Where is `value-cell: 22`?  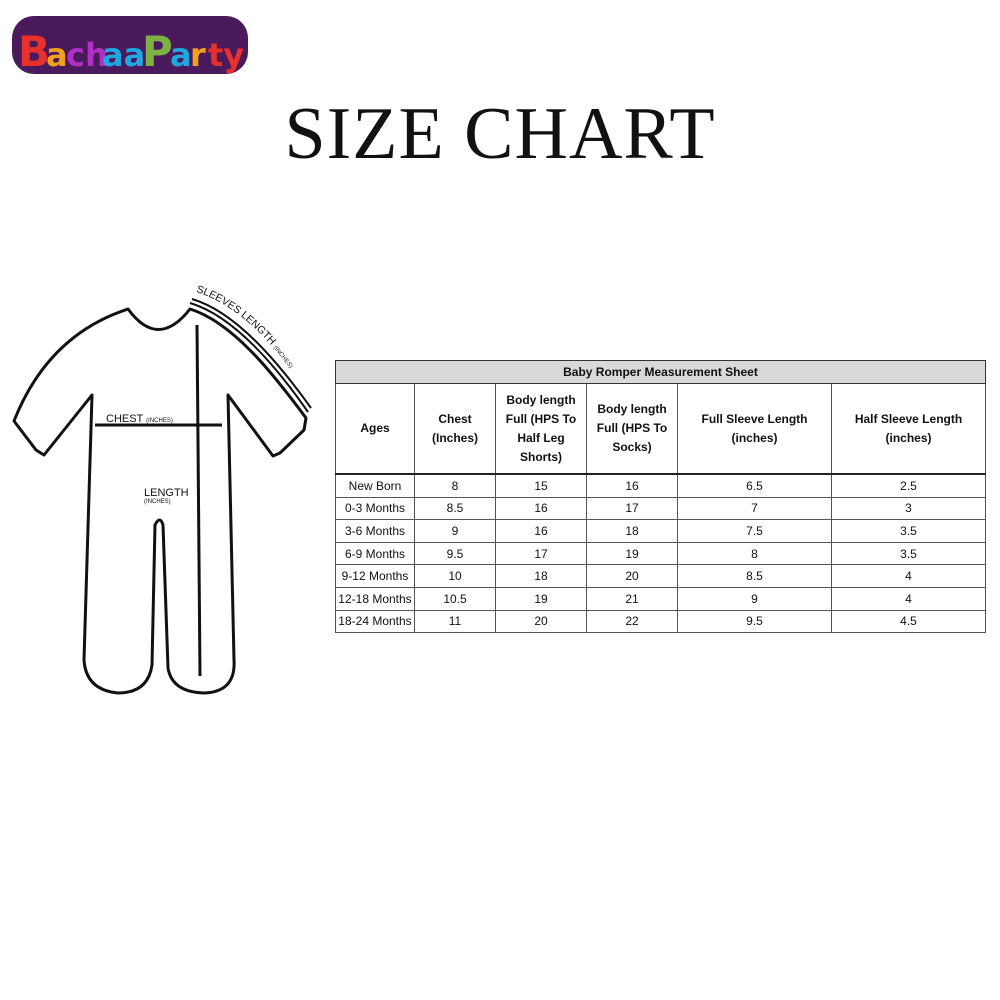
value-cell: 22 is located at coordinates (632, 621).